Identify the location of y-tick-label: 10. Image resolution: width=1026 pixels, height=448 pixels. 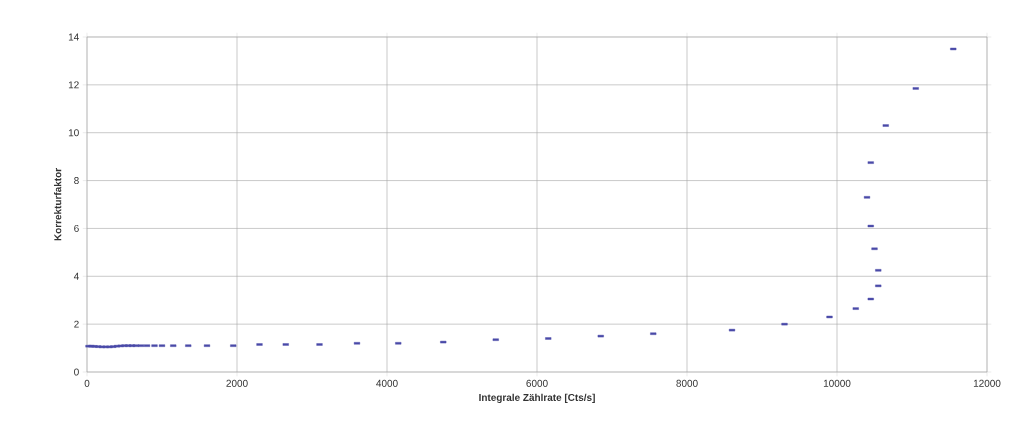
(73, 133).